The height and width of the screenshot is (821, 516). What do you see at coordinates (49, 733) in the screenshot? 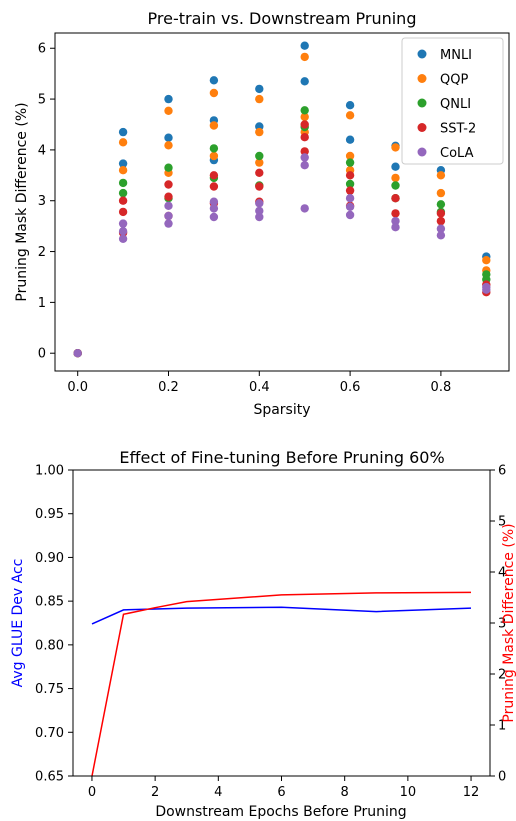
I see `left-y-tick-label: 0.70` at bounding box center [49, 733].